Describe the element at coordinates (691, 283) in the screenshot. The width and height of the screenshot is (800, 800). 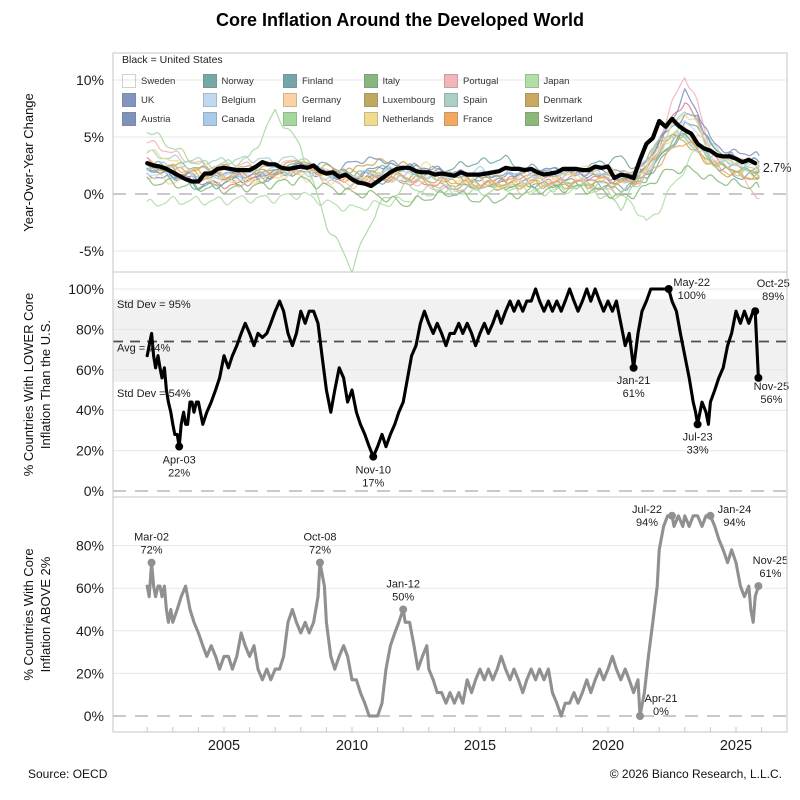
I see `annotation-date: May-22` at that location.